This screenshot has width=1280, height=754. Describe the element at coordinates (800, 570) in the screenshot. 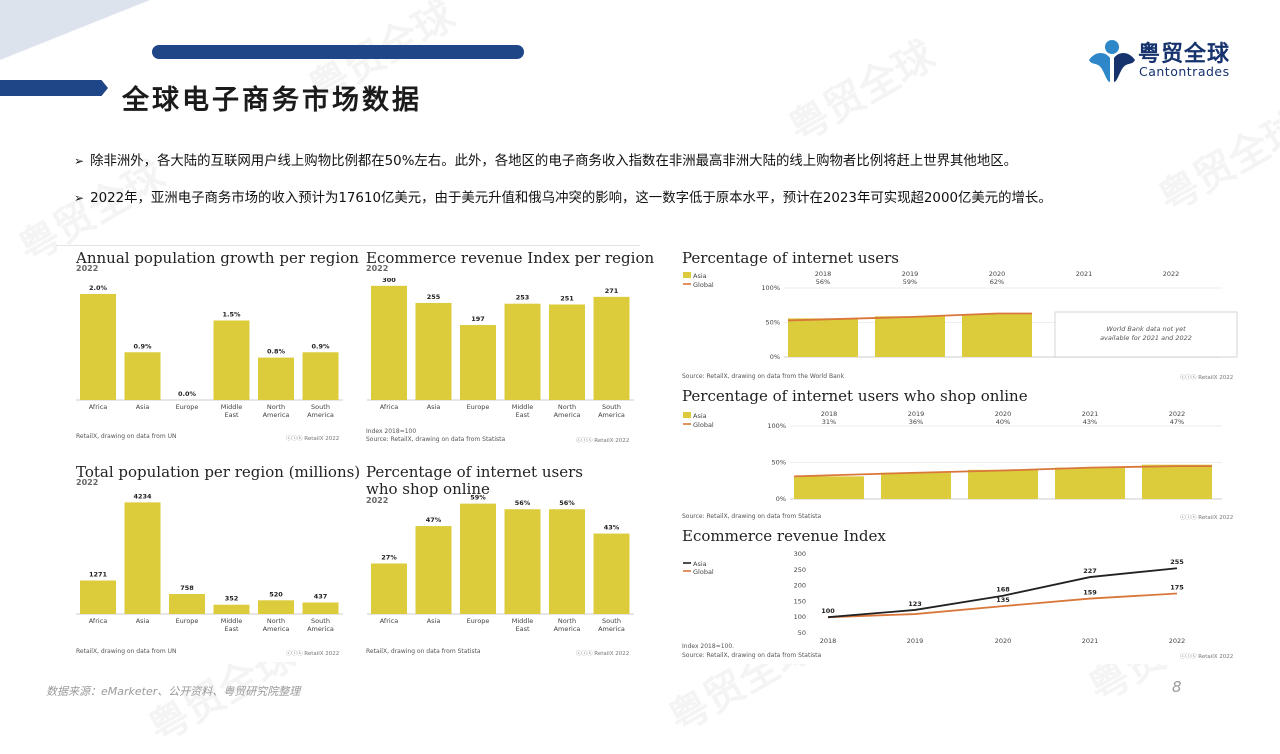

I see `y-tick-label: 250` at that location.